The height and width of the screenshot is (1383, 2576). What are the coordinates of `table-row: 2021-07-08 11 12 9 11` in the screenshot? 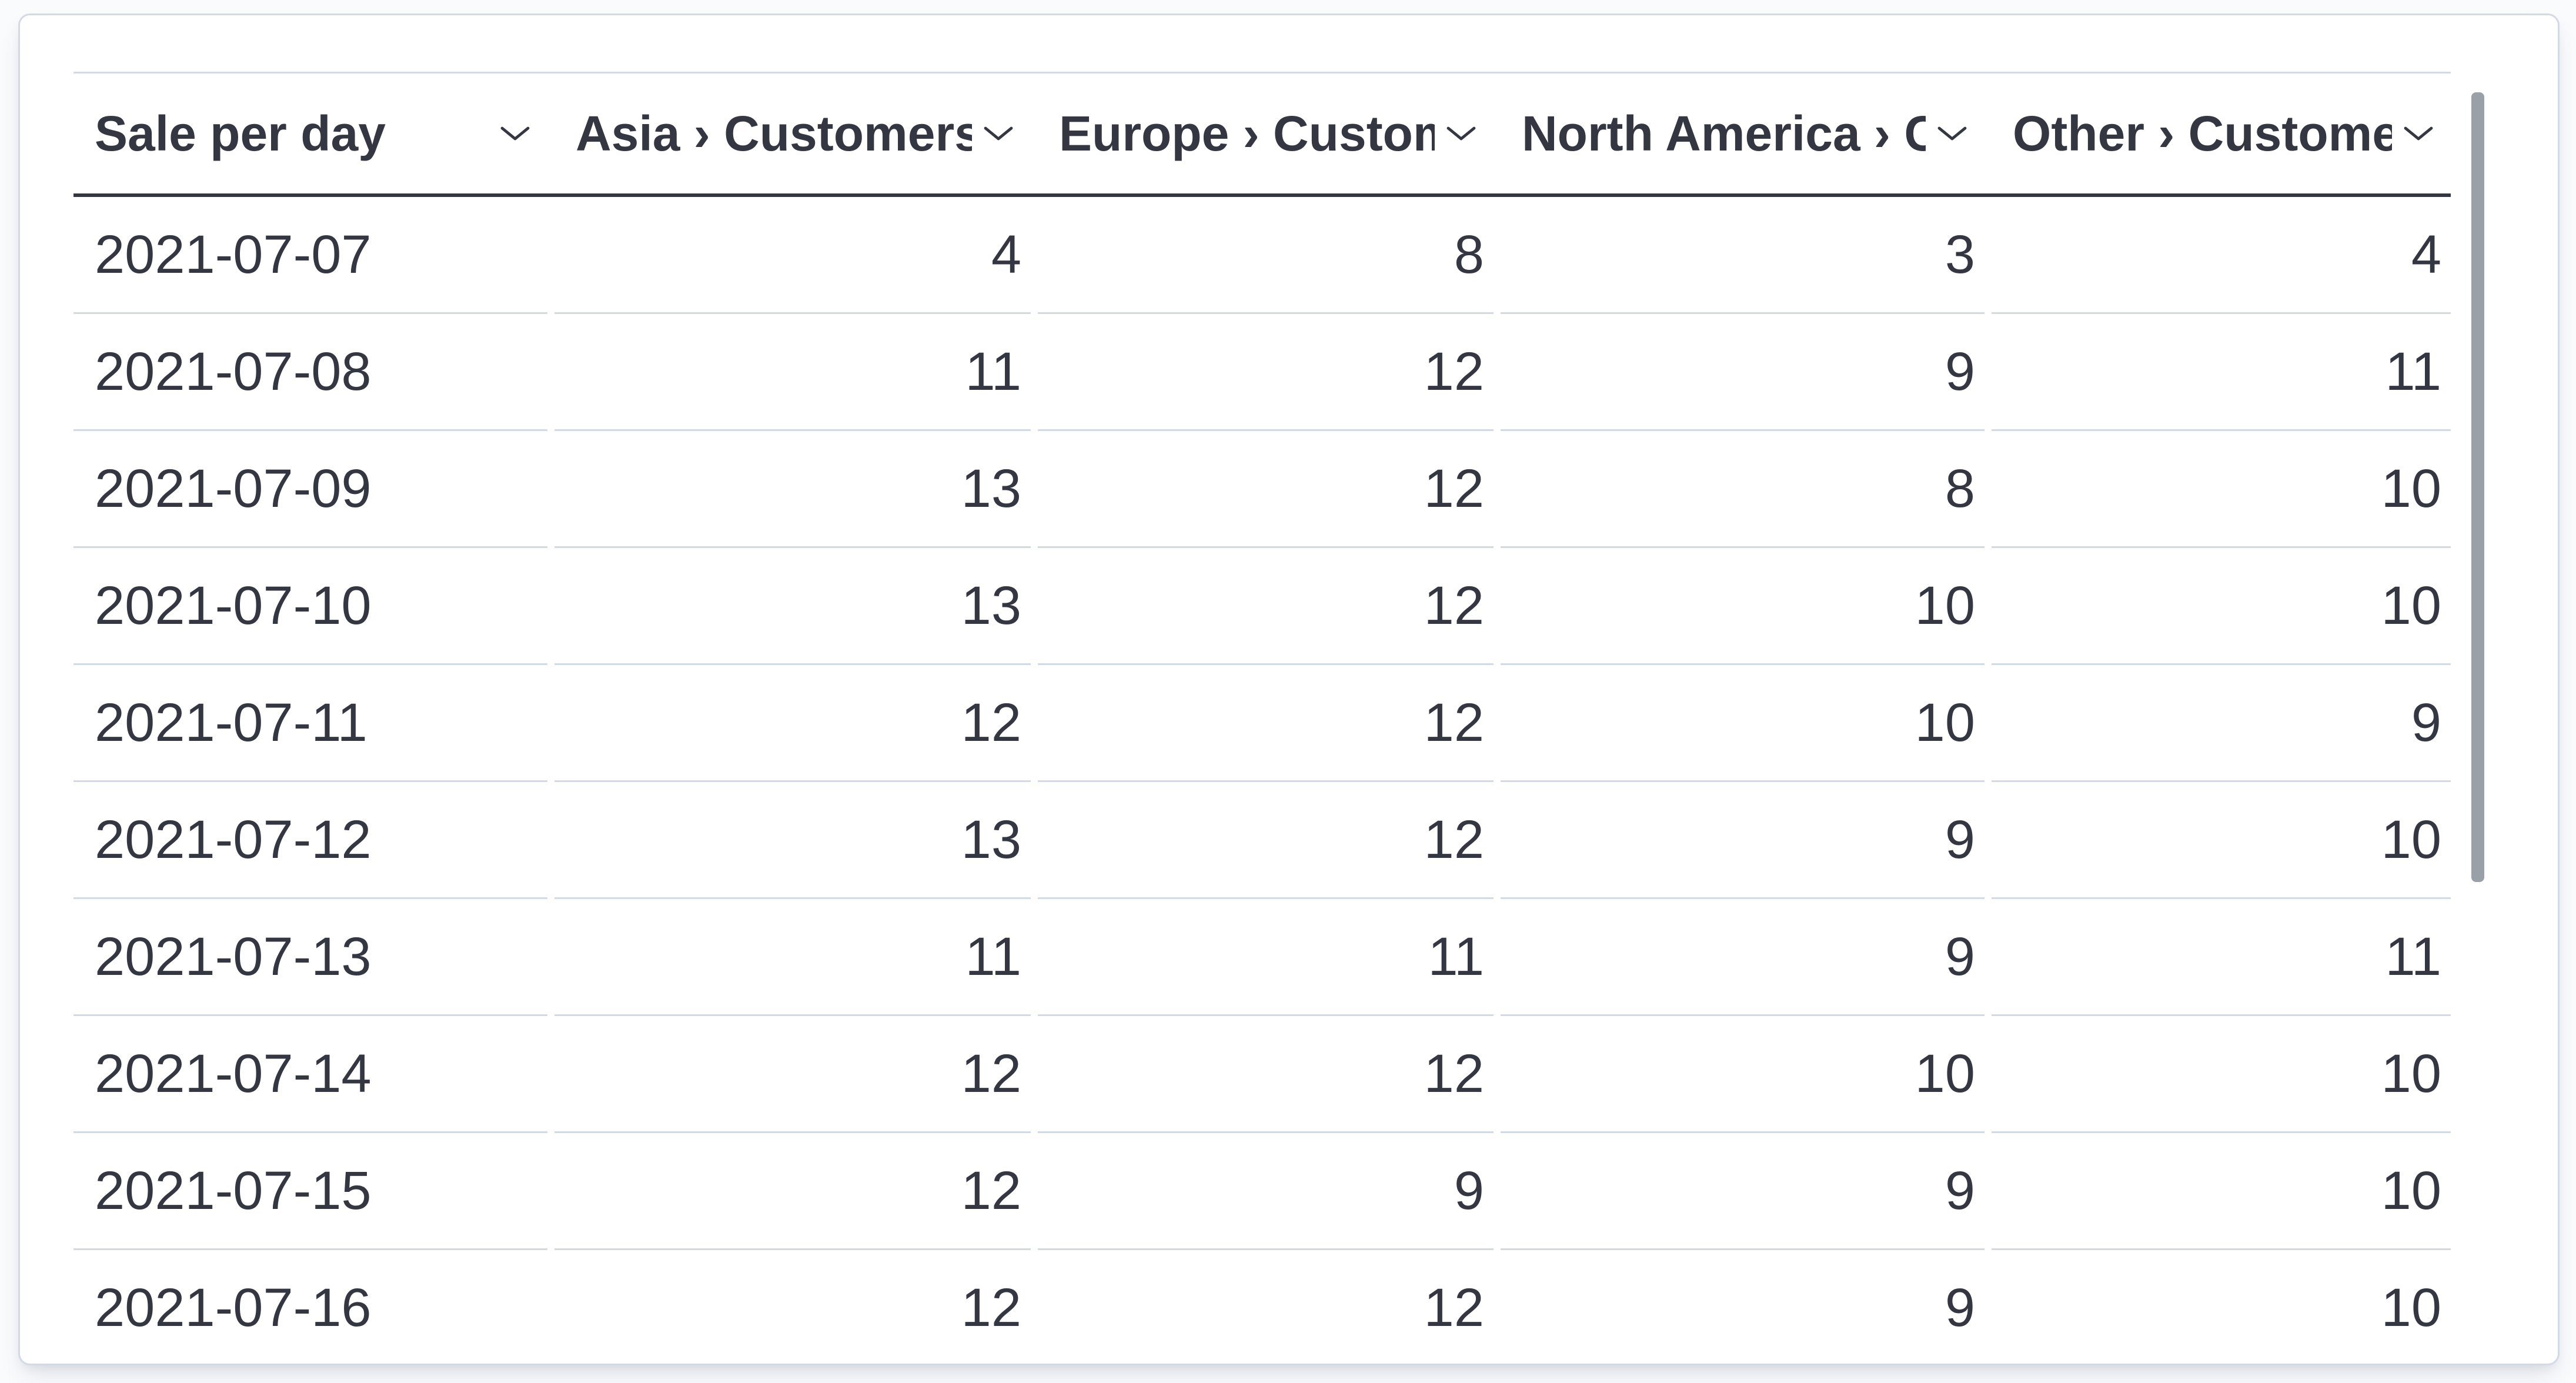 It's located at (1262, 372).